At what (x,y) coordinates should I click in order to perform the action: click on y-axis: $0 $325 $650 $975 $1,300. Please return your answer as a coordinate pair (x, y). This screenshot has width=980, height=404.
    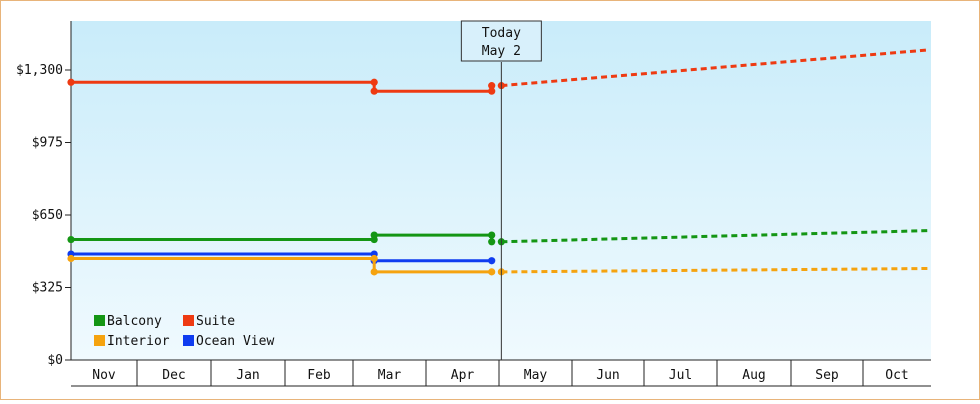
    Looking at the image, I should click on (44, 194).